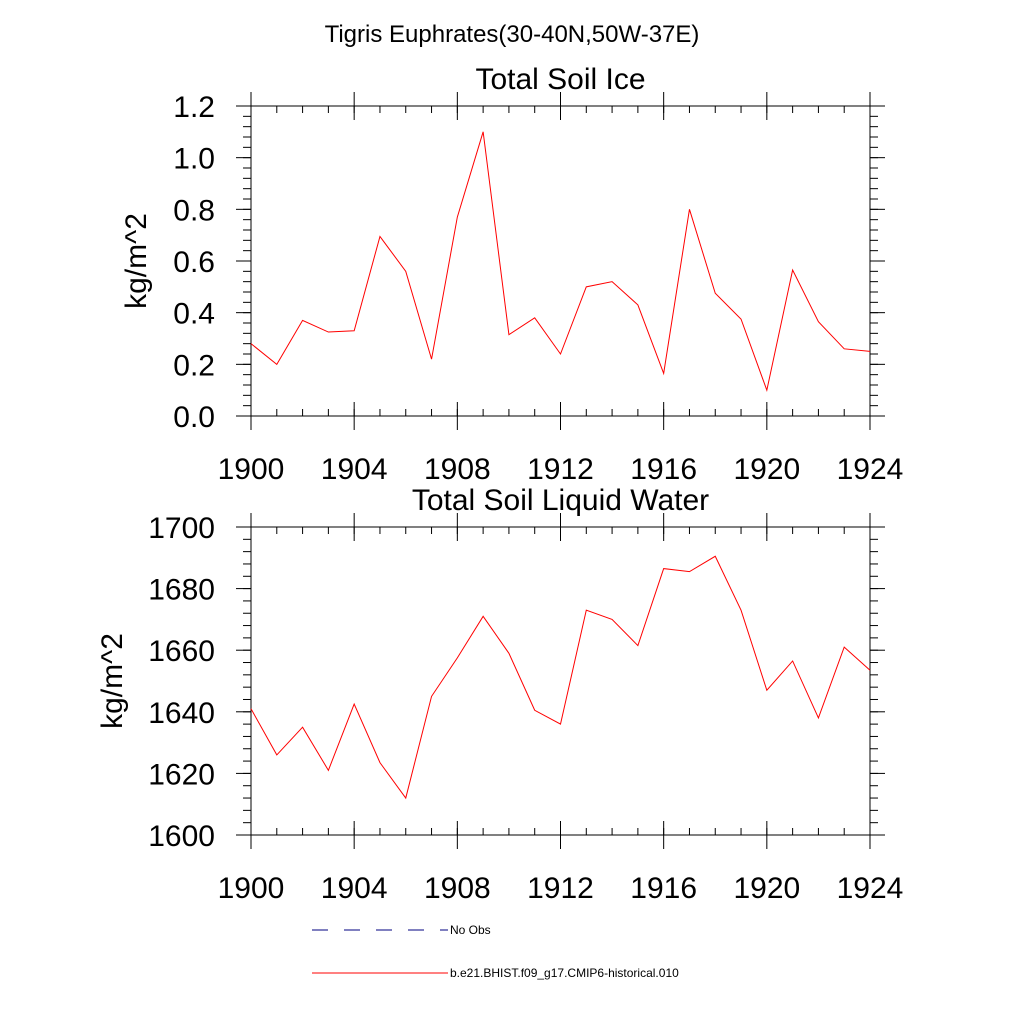  What do you see at coordinates (194, 417) in the screenshot?
I see `y-tick-label: 0.0` at bounding box center [194, 417].